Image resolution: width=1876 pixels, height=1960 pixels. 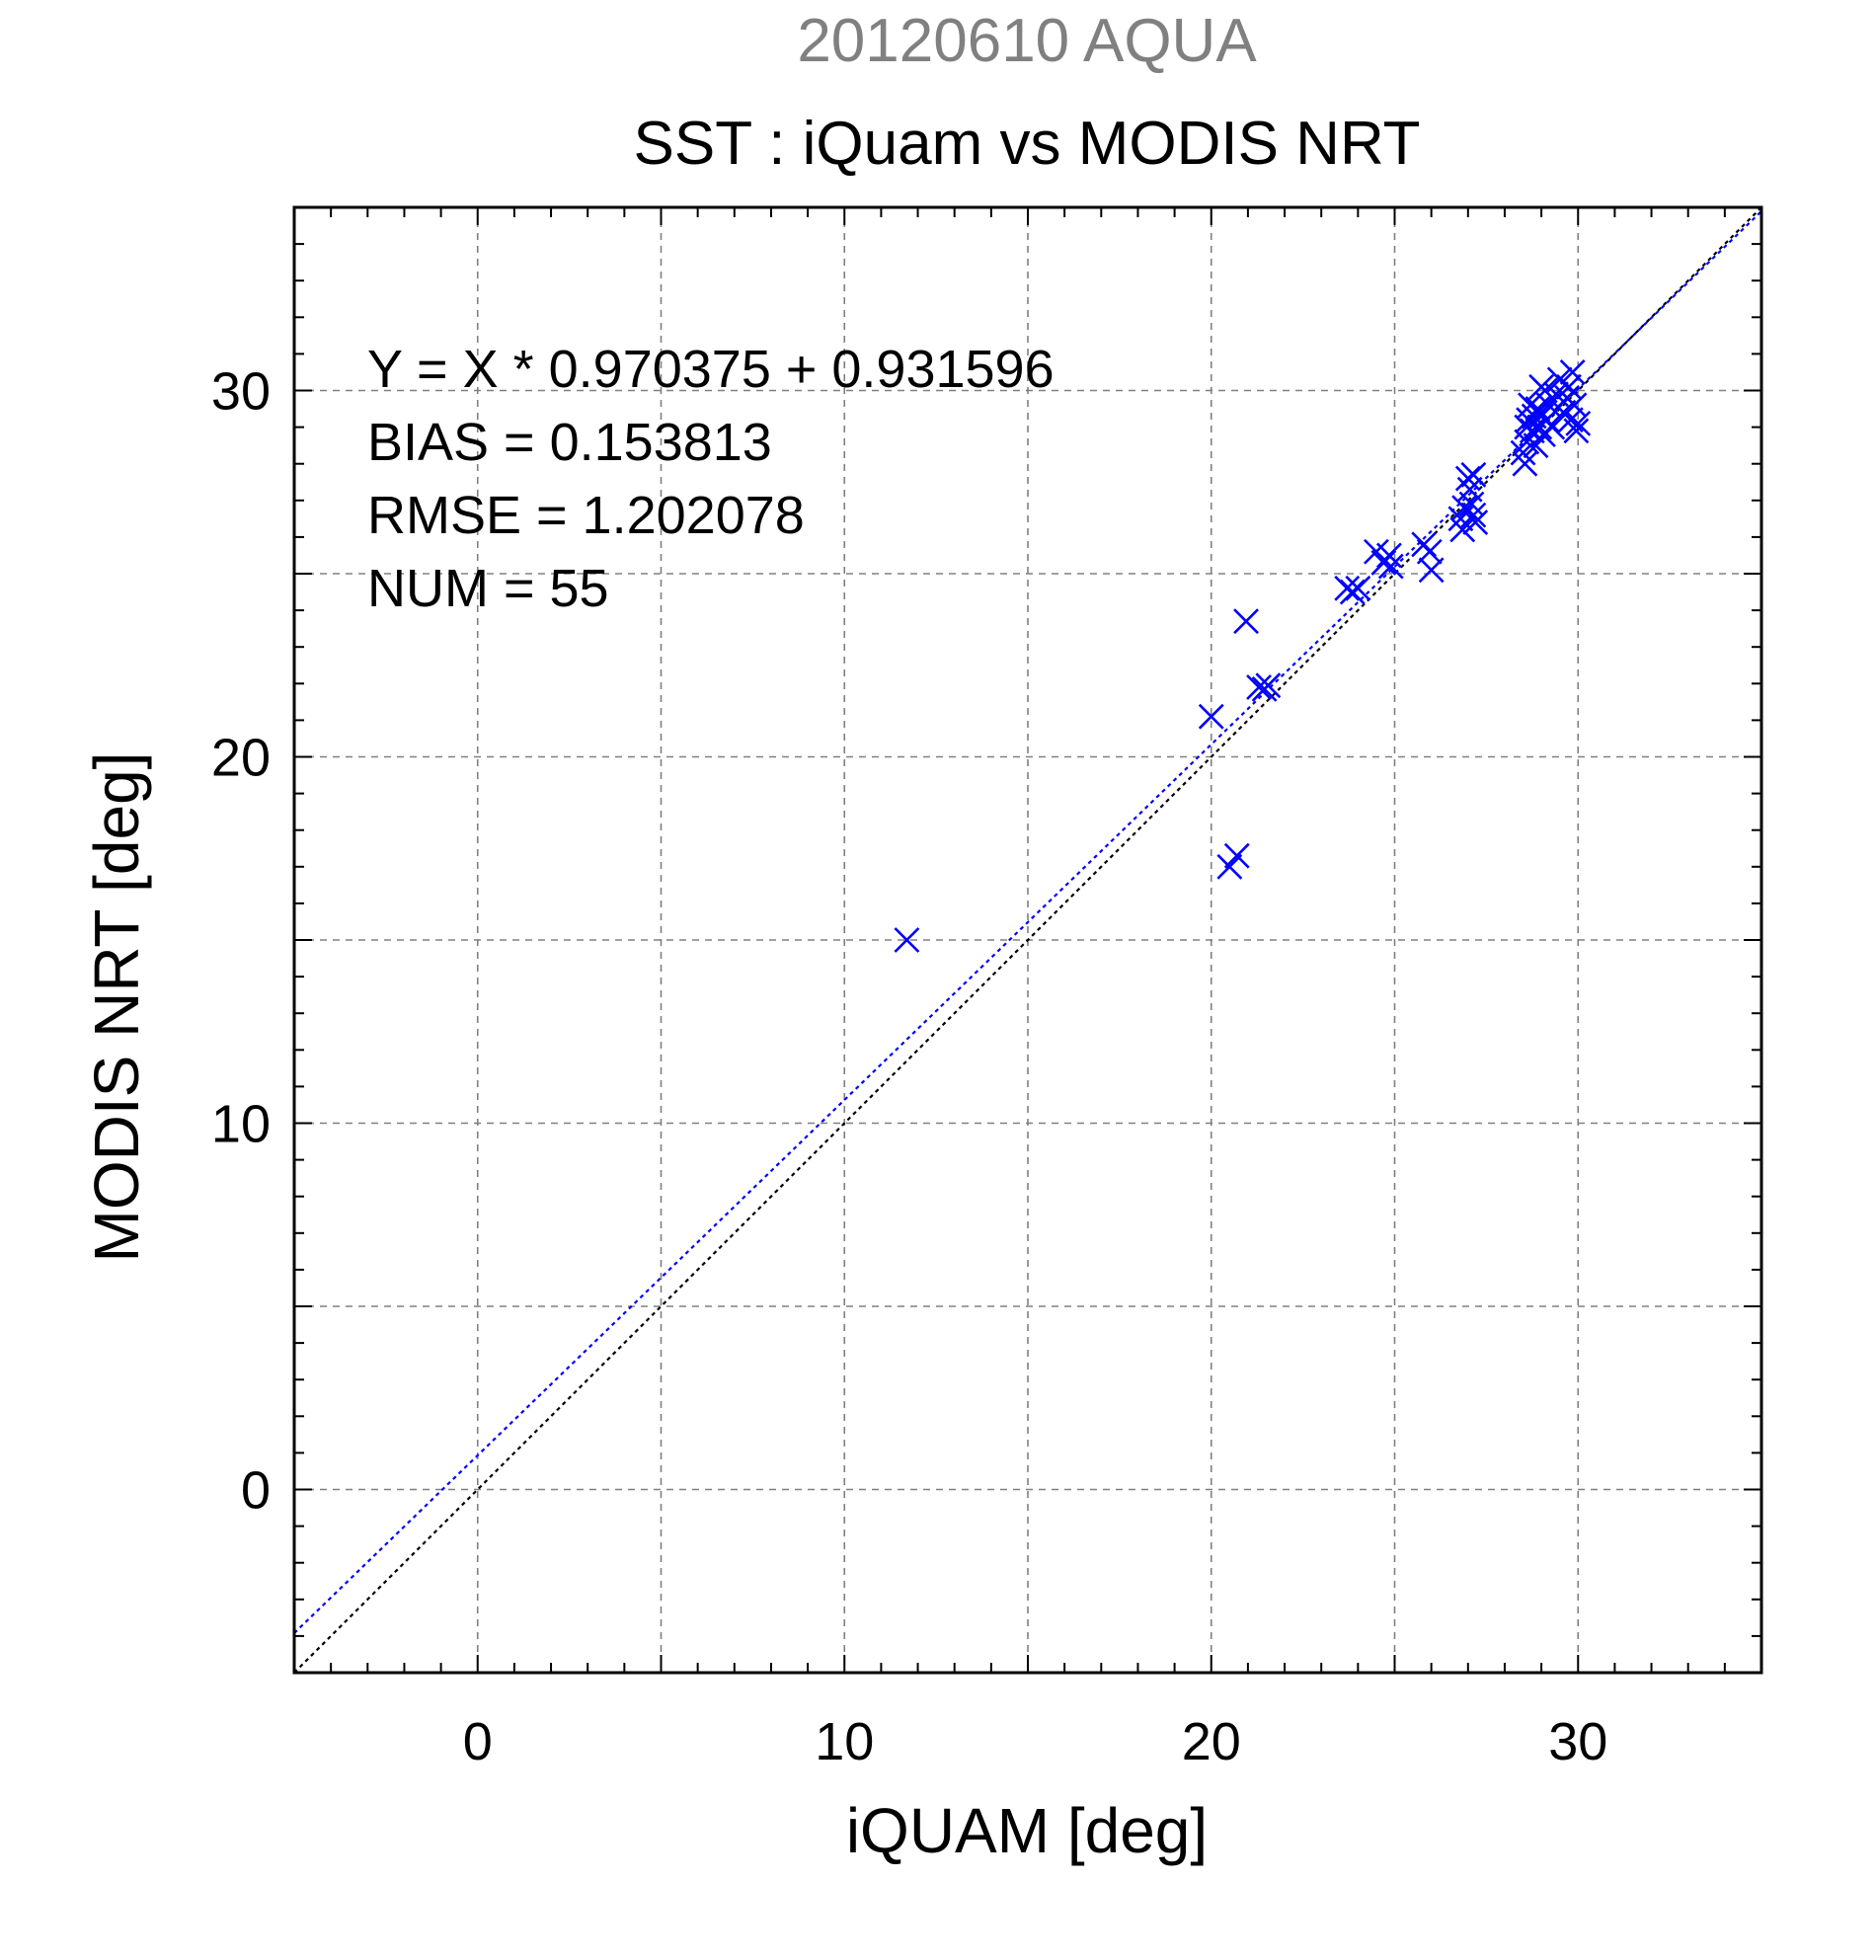 What do you see at coordinates (256, 1491) in the screenshot?
I see `y-tick-label: 0` at bounding box center [256, 1491].